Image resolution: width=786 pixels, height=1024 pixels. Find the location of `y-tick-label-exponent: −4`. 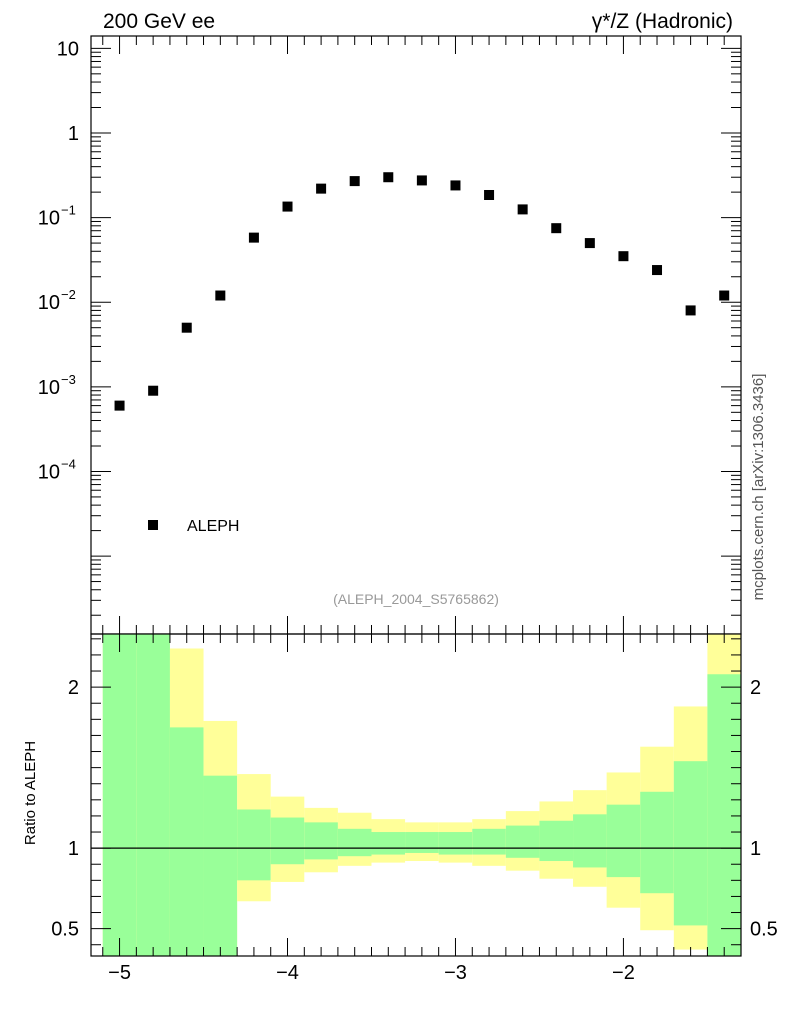

y-tick-label-exponent: −4 is located at coordinates (68, 463).